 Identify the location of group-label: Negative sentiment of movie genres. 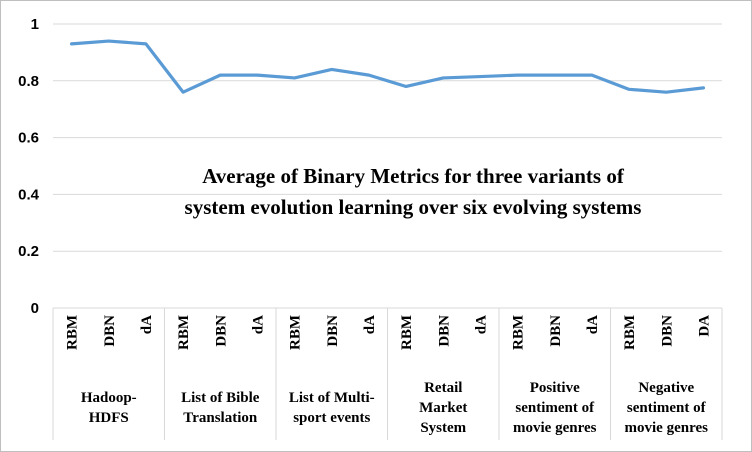
(667, 408).